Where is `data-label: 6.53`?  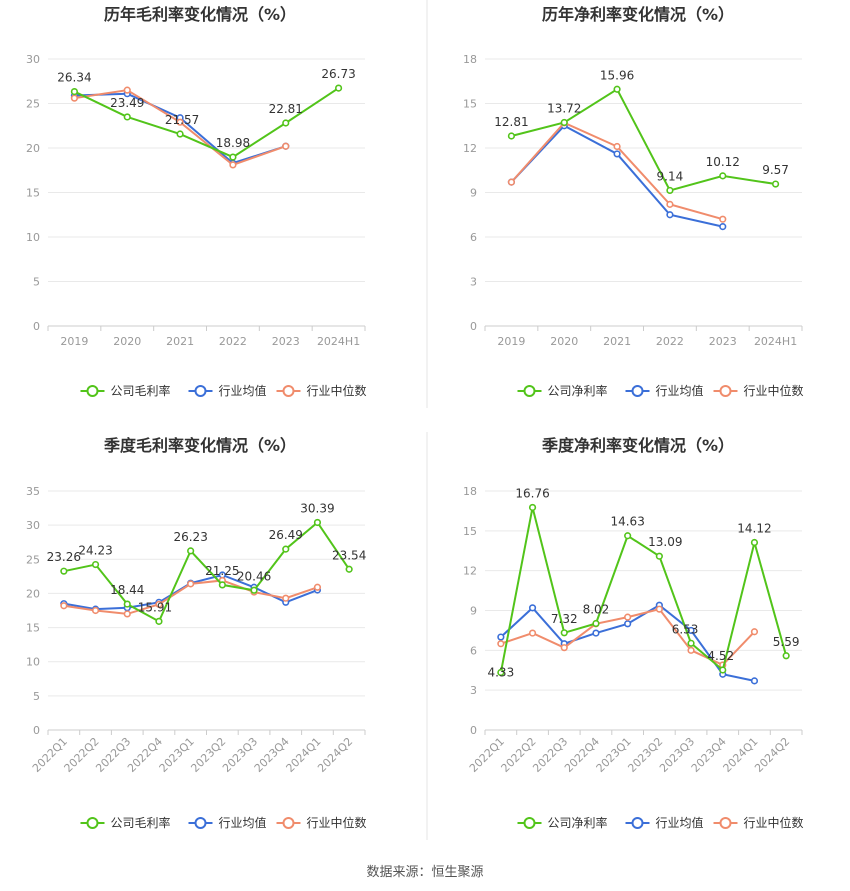 data-label: 6.53 is located at coordinates (685, 629).